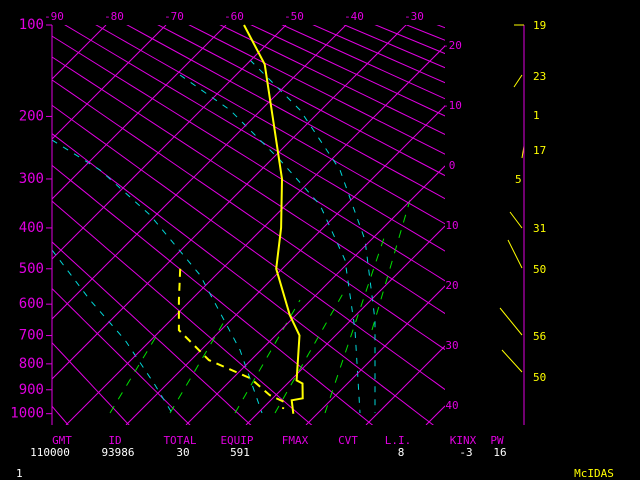 The image size is (640, 480). I want to click on index-value: 591, so click(240, 452).